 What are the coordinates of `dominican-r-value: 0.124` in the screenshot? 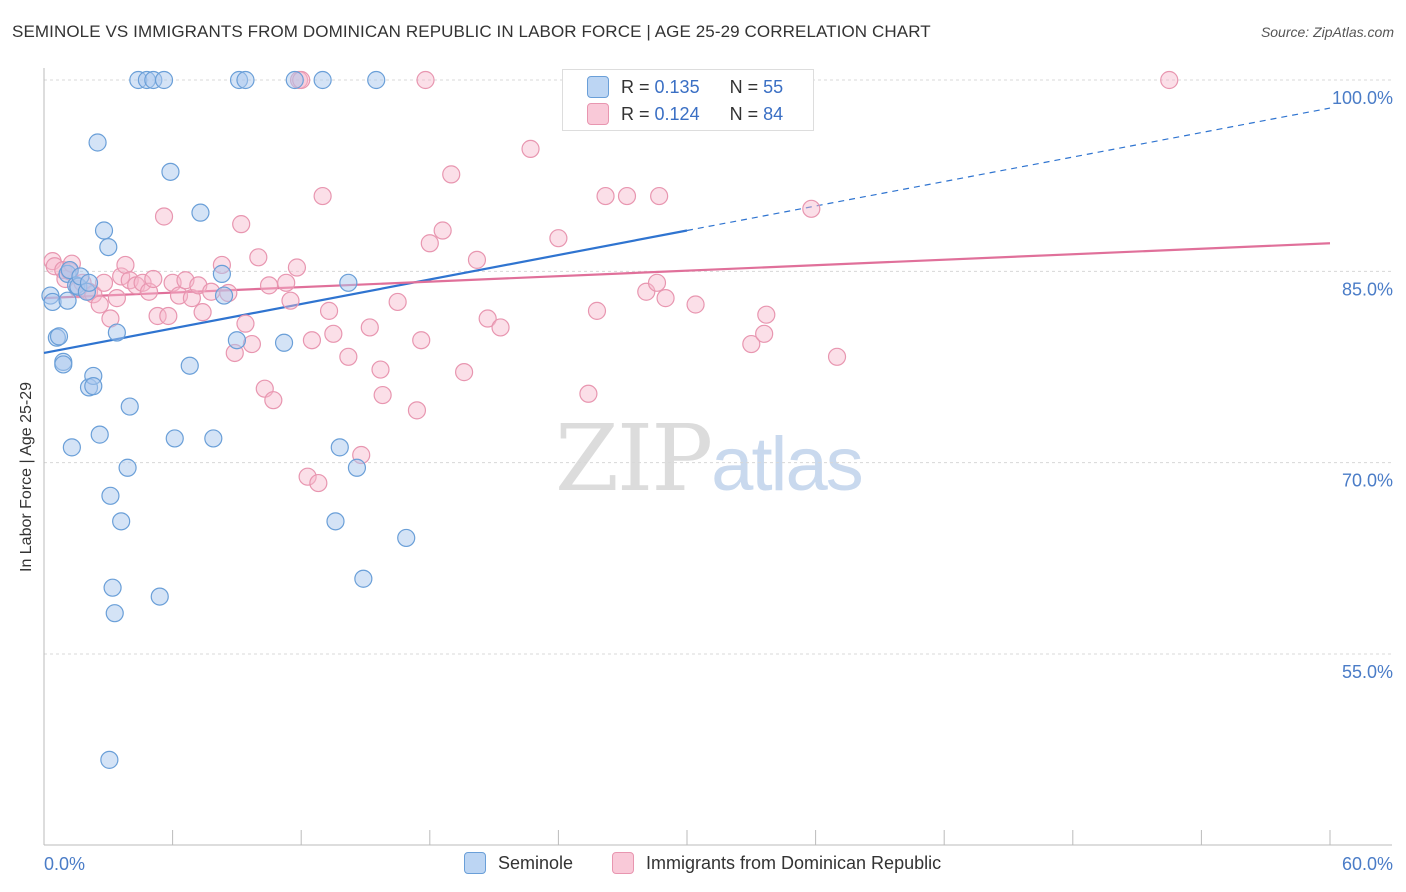 It's located at (677, 113).